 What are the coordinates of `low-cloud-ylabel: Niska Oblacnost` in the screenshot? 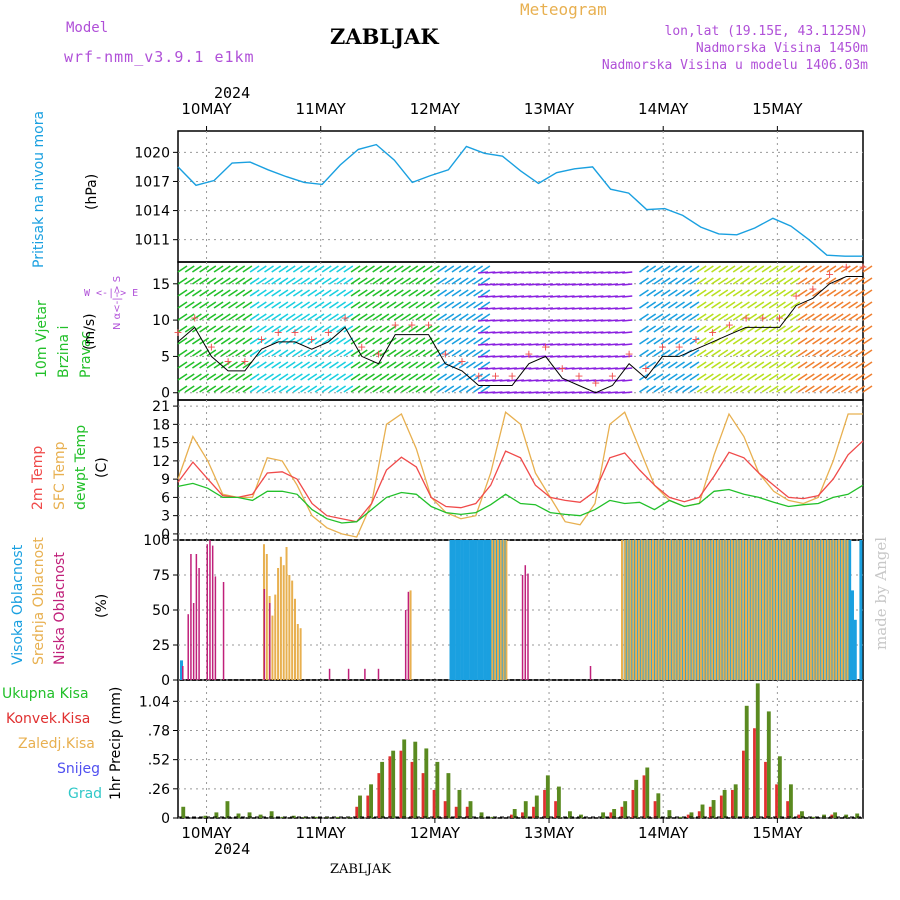 It's located at (60, 608).